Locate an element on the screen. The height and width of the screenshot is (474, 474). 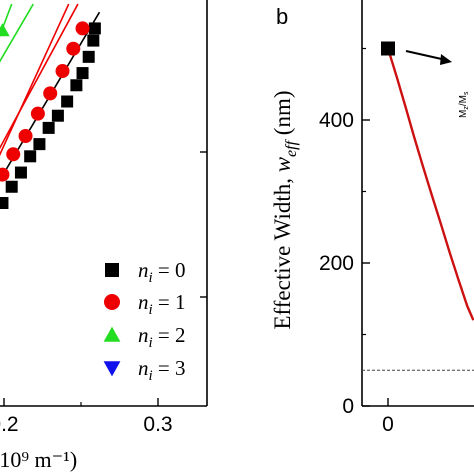
legend-label: ni = 3 is located at coordinates (162, 370).